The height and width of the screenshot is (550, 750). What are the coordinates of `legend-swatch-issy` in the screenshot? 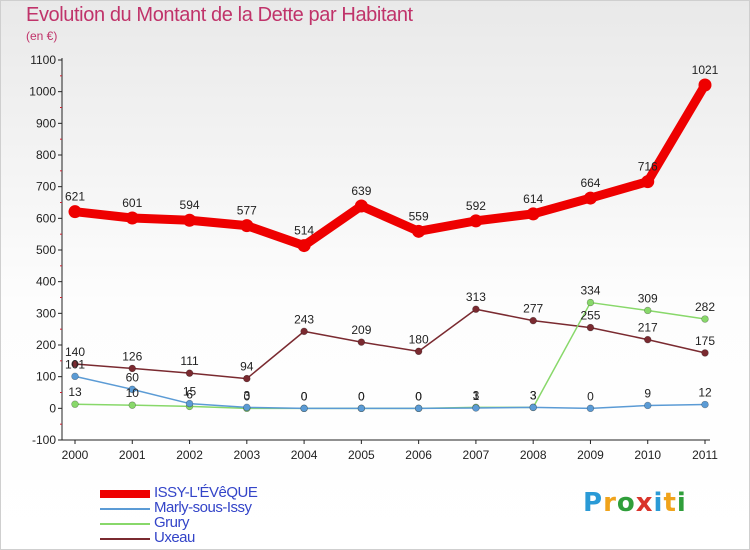 It's located at (125, 494).